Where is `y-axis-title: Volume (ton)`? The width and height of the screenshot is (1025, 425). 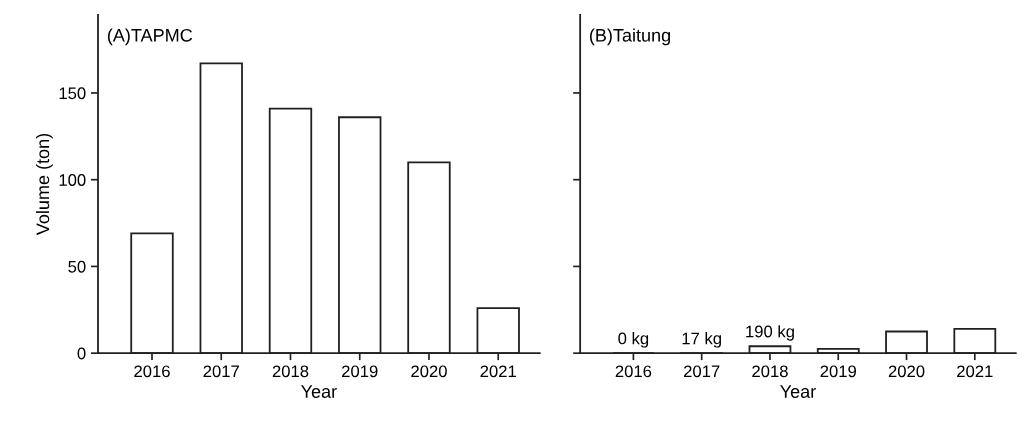
y-axis-title: Volume (ton) is located at coordinates (44, 184).